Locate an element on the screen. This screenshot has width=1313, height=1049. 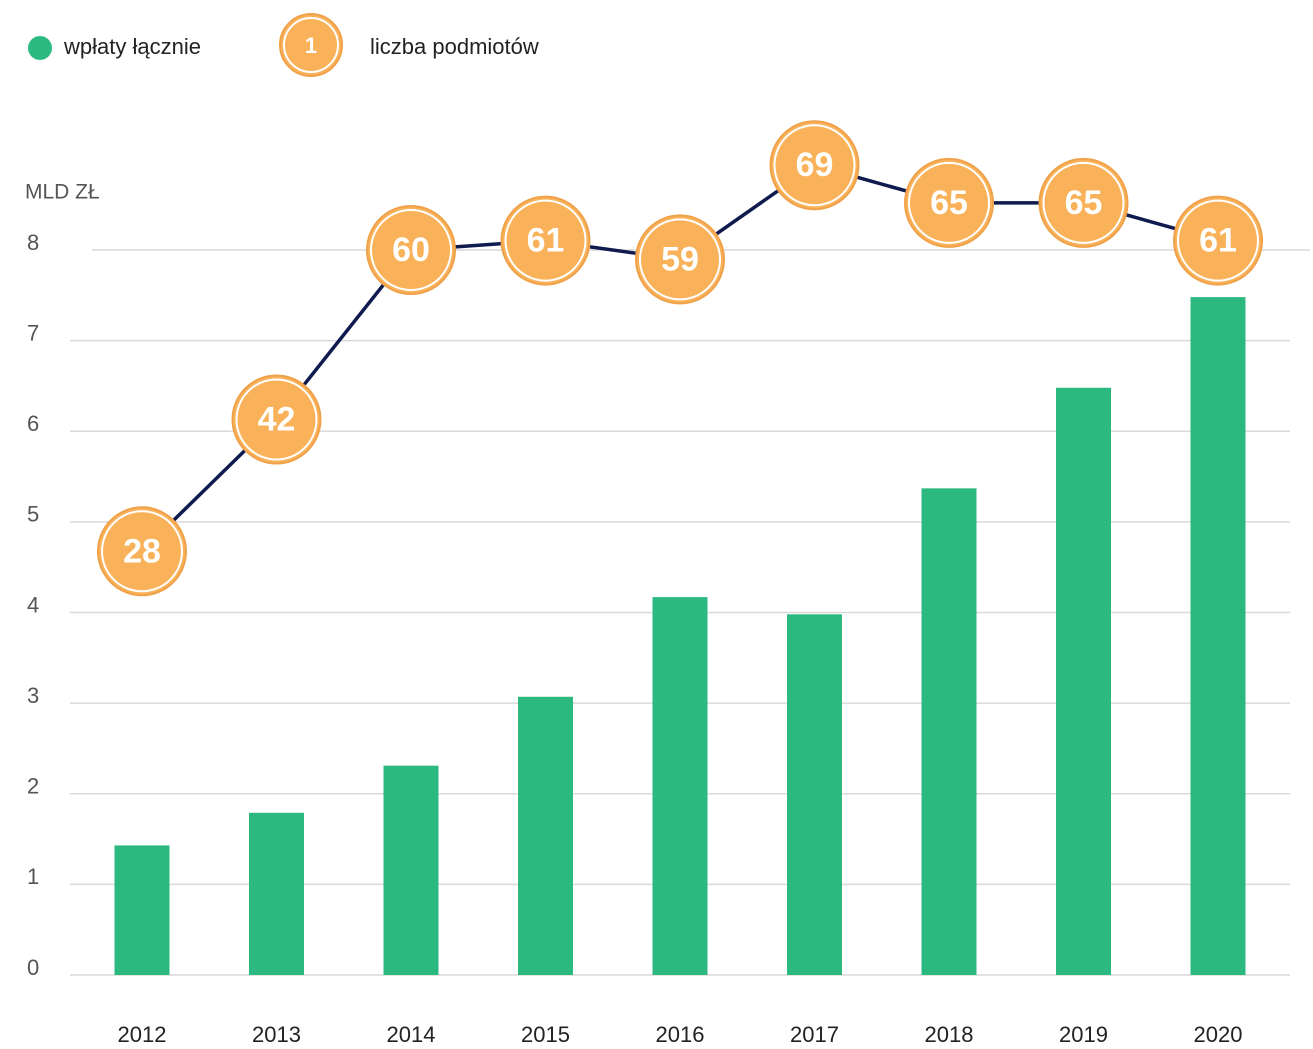
marker-label: 1 is located at coordinates (311, 45).